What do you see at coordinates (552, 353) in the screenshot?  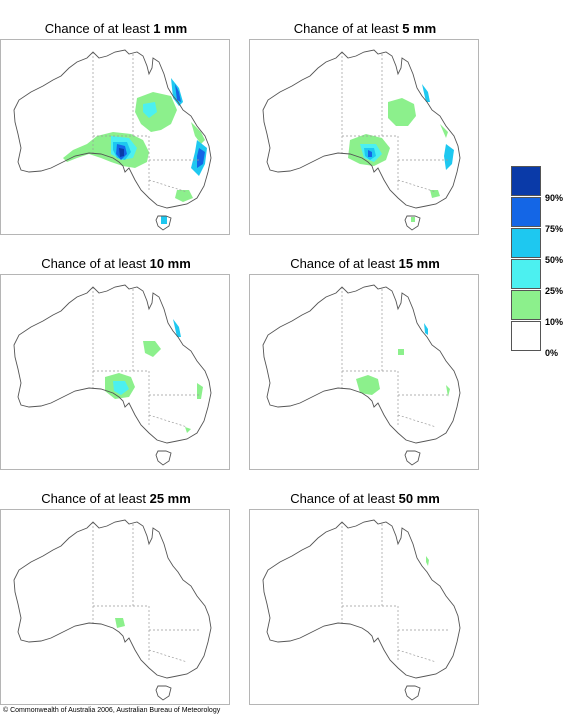 I see `legend-label-0: 0%` at bounding box center [552, 353].